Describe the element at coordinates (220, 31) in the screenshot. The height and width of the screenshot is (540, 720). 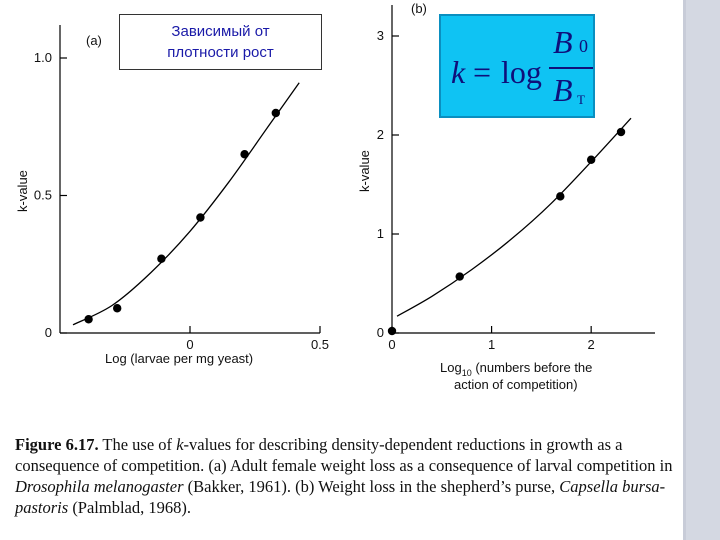
I see `slide-title-line1: Зависимый от` at that location.